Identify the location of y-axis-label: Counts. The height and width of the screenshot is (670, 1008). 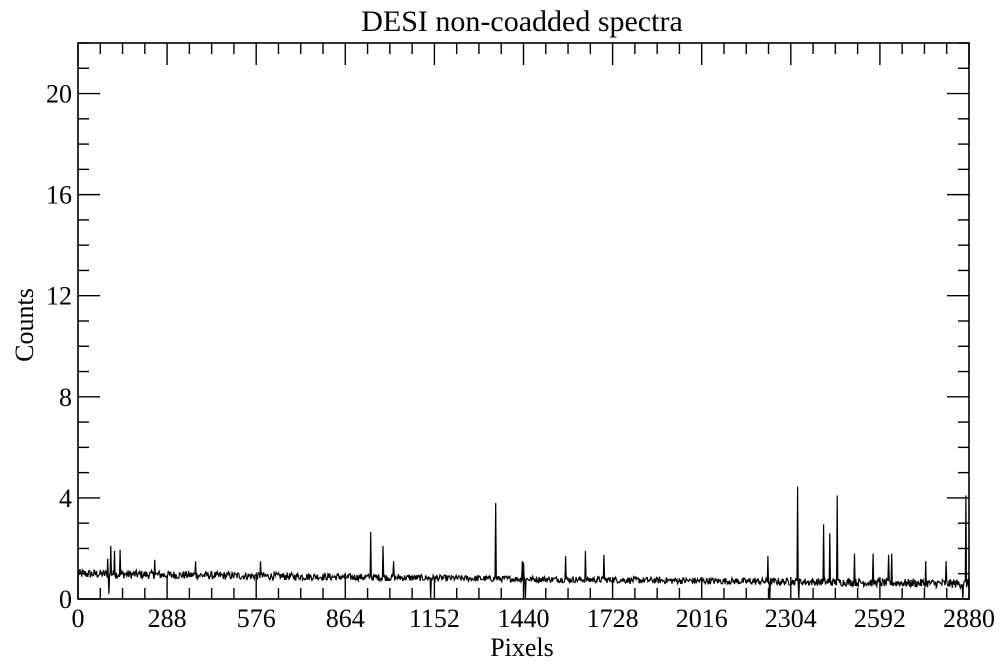
(24, 325).